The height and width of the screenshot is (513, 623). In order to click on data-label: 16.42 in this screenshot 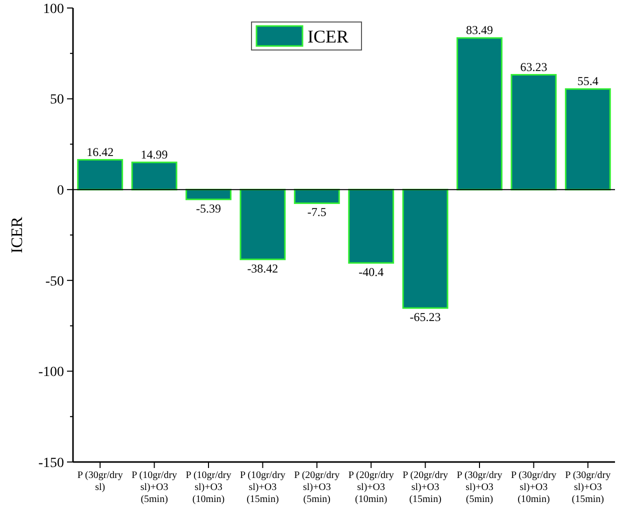, I will do `click(100, 151)`.